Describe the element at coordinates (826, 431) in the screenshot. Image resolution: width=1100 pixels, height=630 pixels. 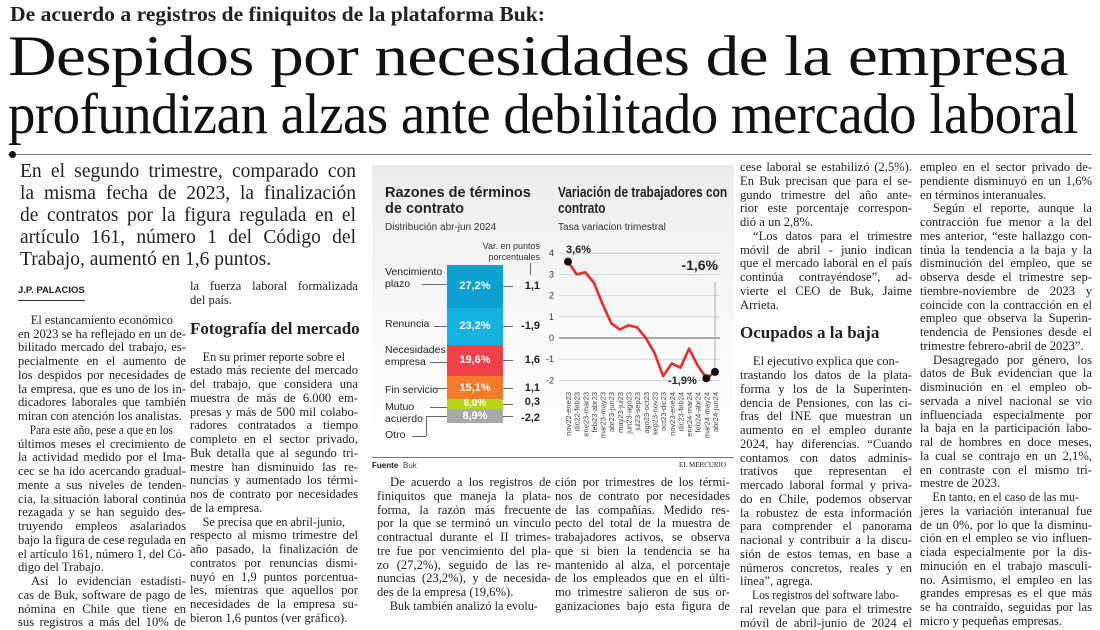
I see `text-line: aumento en el empleo durante` at that location.